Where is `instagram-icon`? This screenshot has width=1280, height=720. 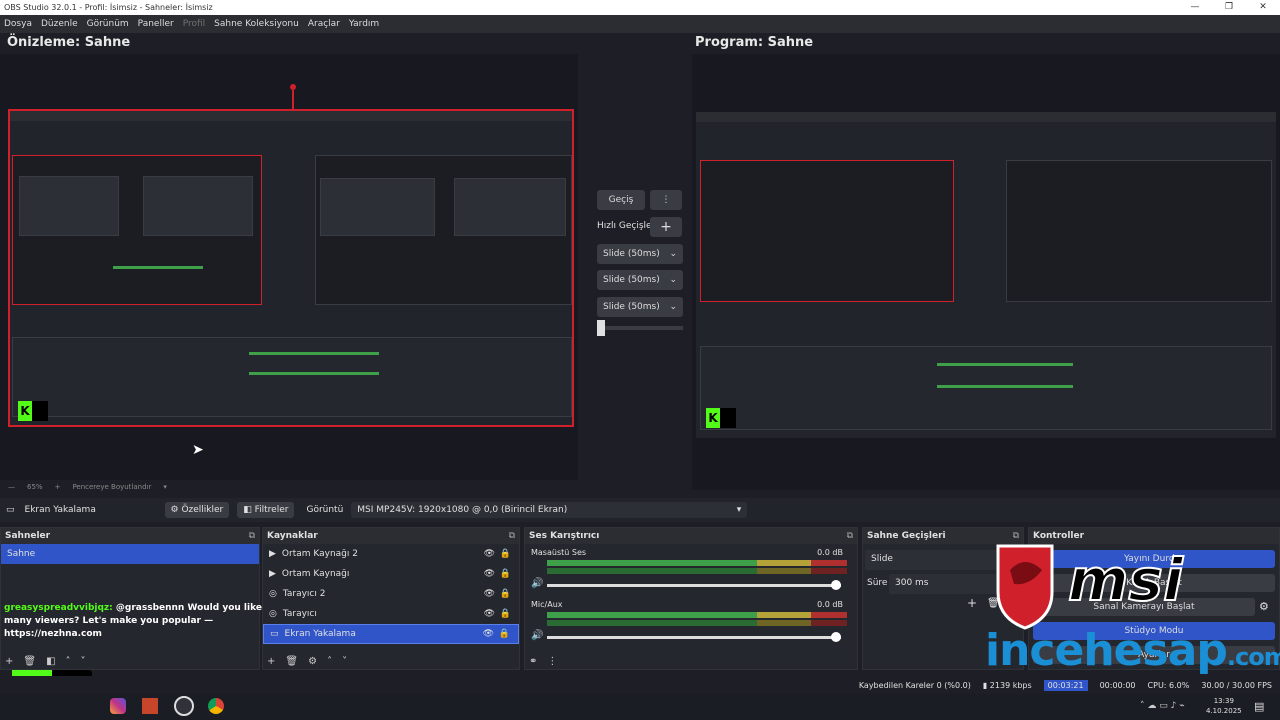 instagram-icon is located at coordinates (118, 706).